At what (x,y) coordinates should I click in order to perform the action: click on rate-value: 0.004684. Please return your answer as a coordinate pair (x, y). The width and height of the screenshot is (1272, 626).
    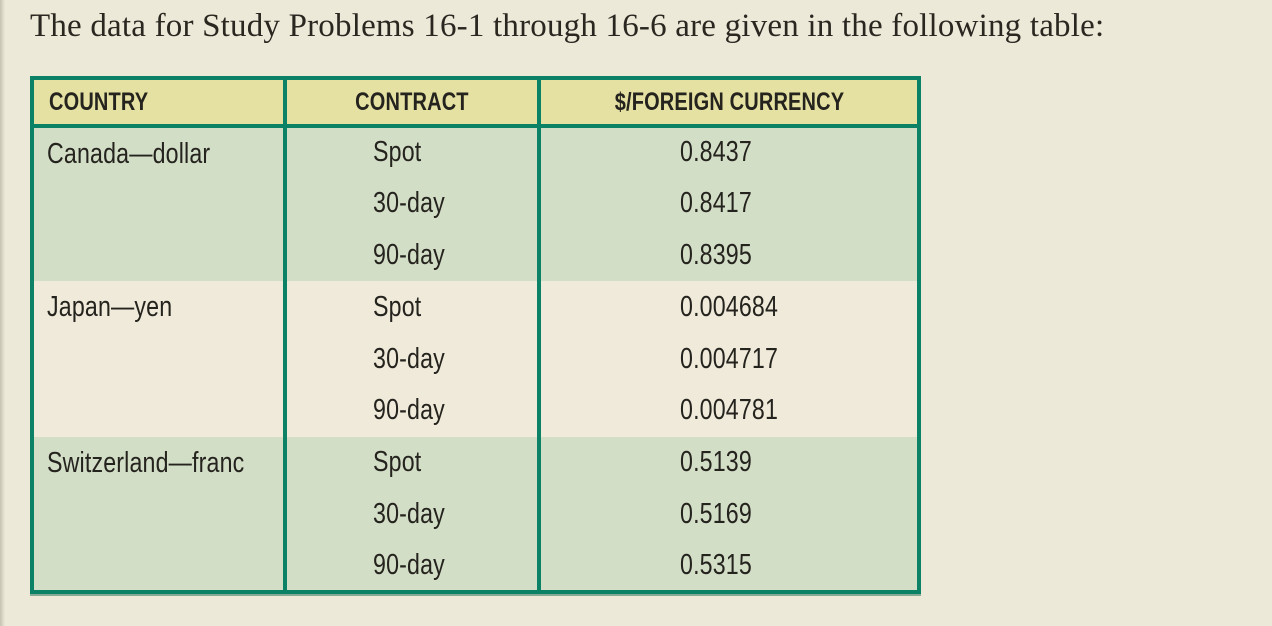
    Looking at the image, I should click on (729, 306).